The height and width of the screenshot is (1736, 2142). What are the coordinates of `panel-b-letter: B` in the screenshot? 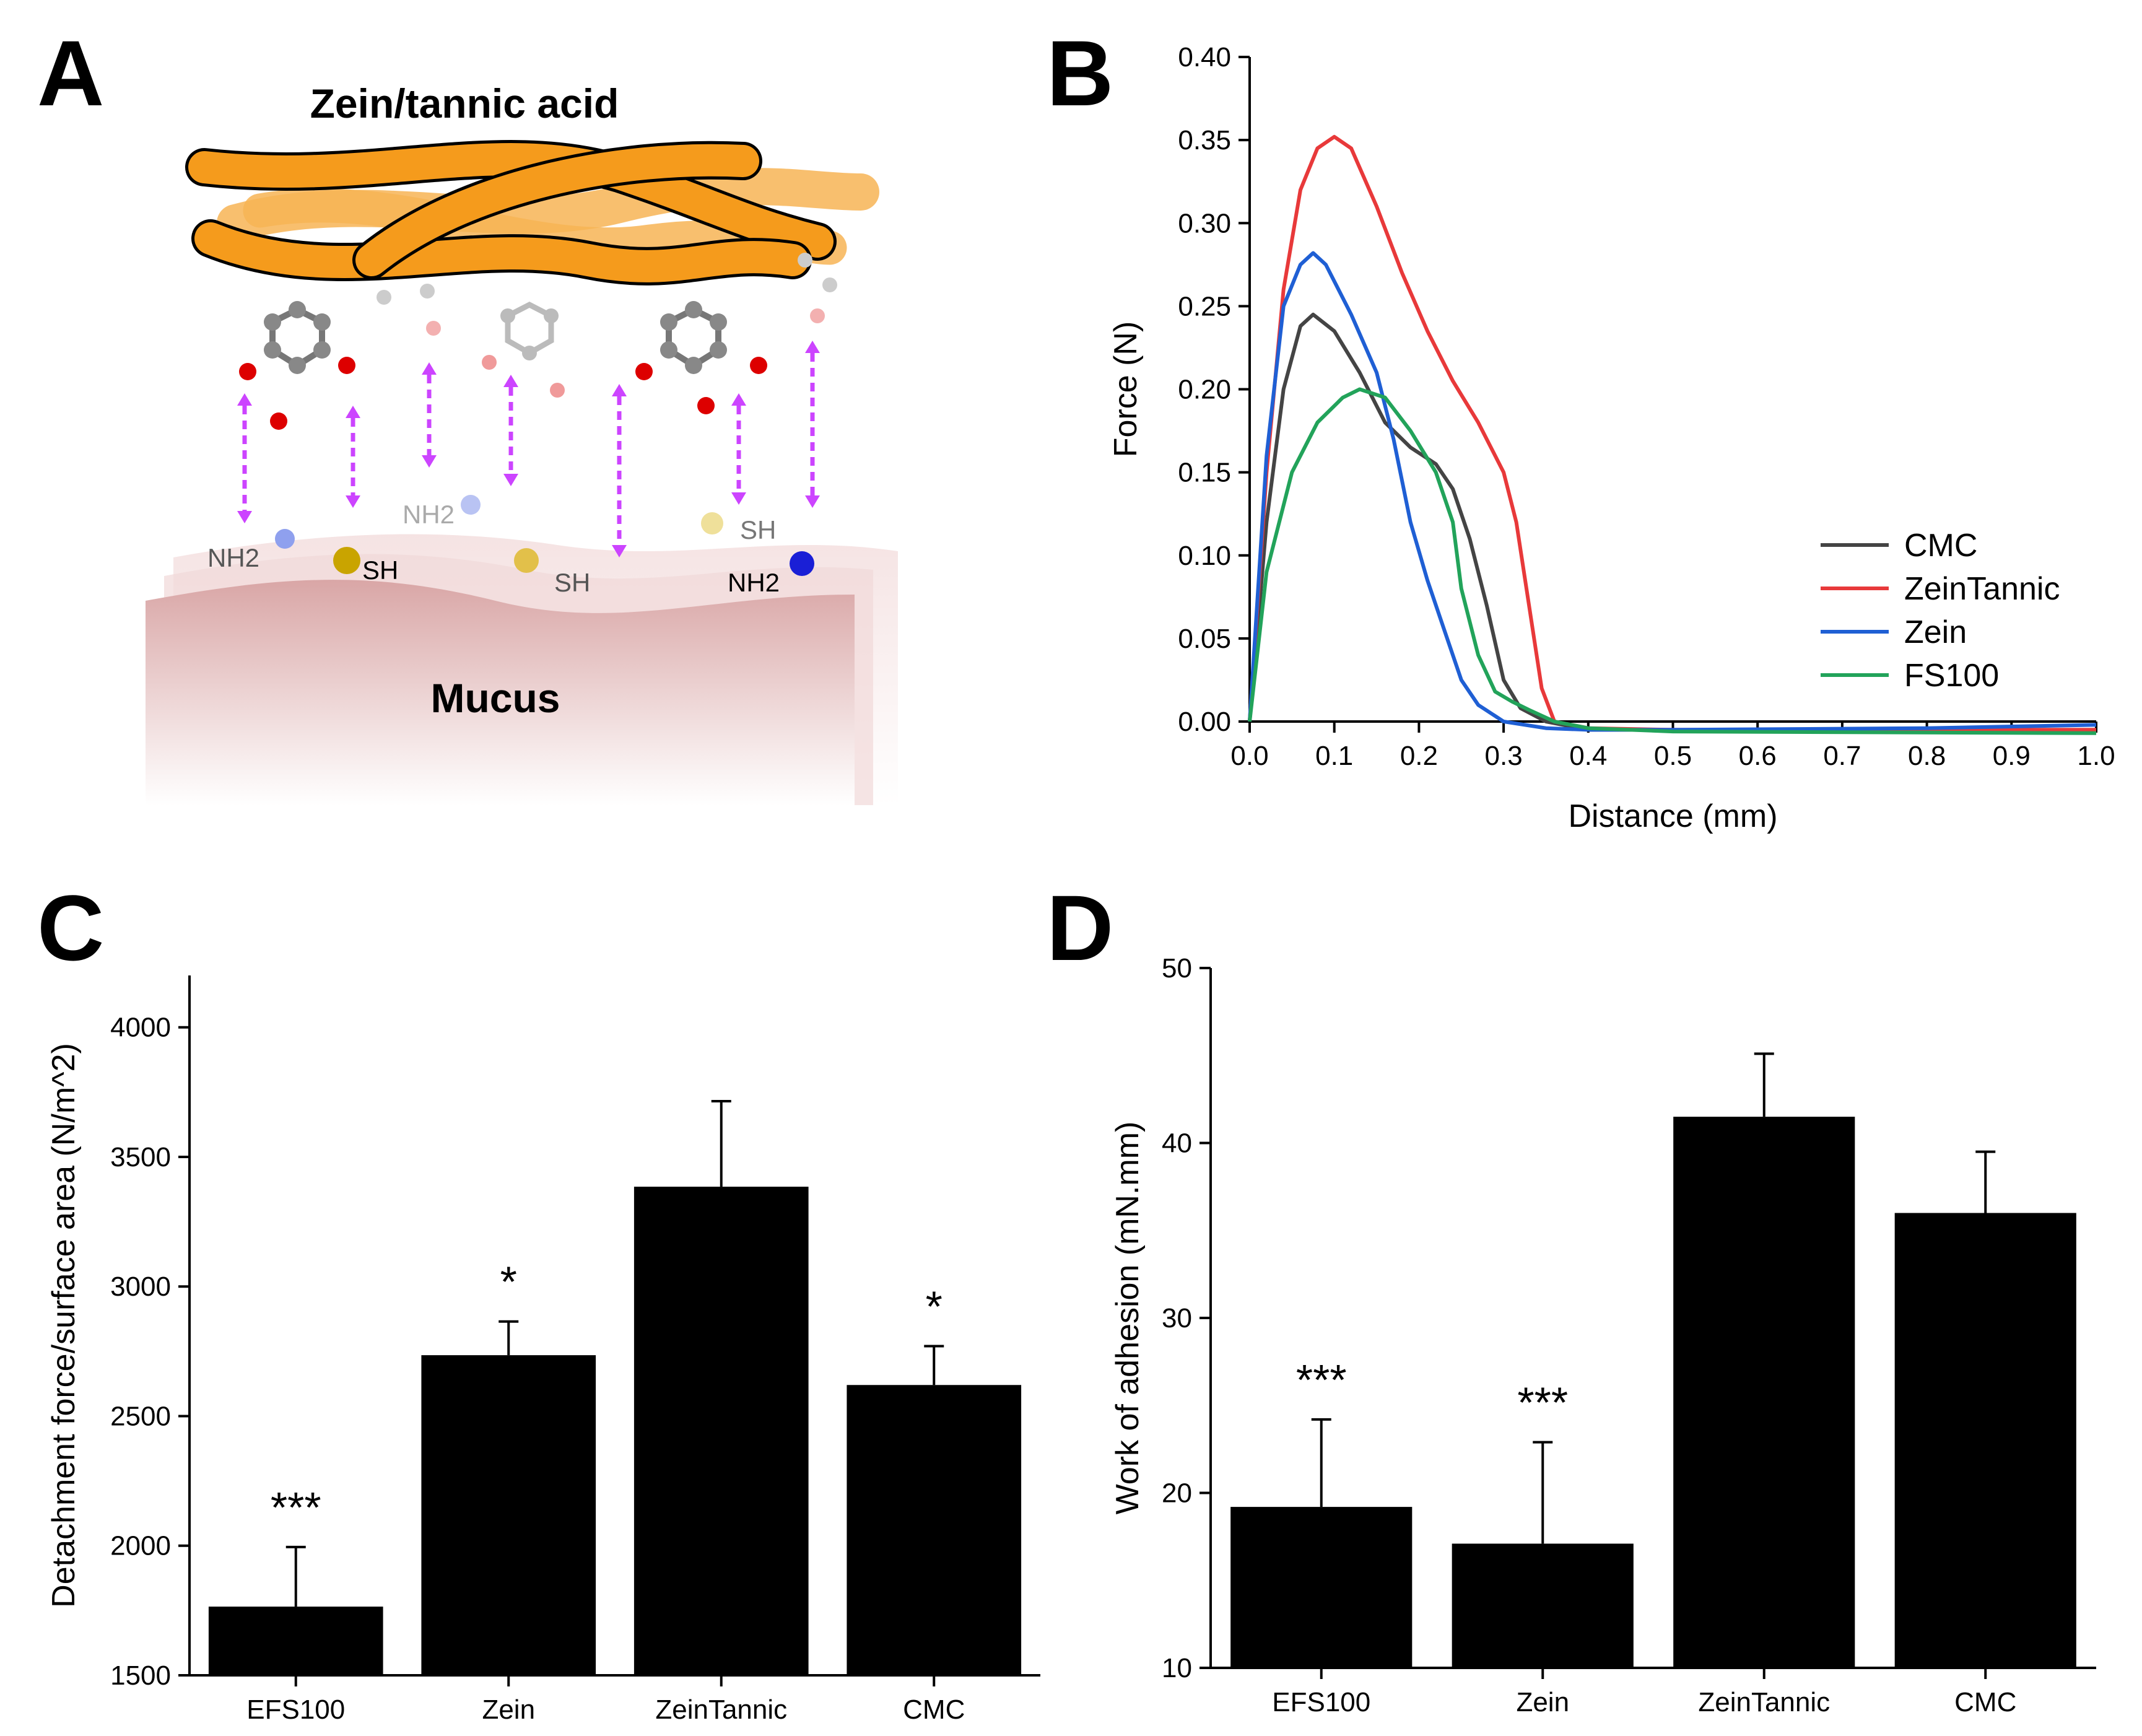 It's located at (1080, 73).